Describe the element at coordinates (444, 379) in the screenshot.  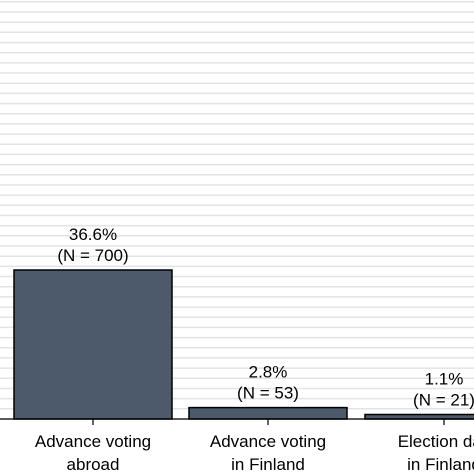
I see `value-label-2: 1.1%` at that location.